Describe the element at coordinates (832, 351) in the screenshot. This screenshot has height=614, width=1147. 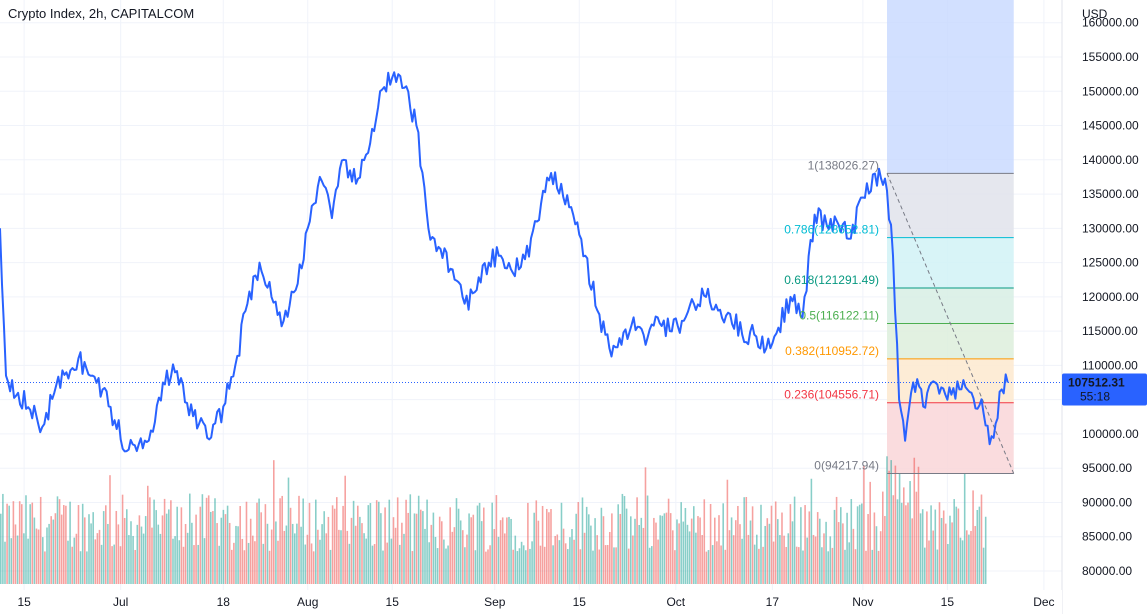
I see `fib-label-0.382: 0.382(110952.72)` at that location.